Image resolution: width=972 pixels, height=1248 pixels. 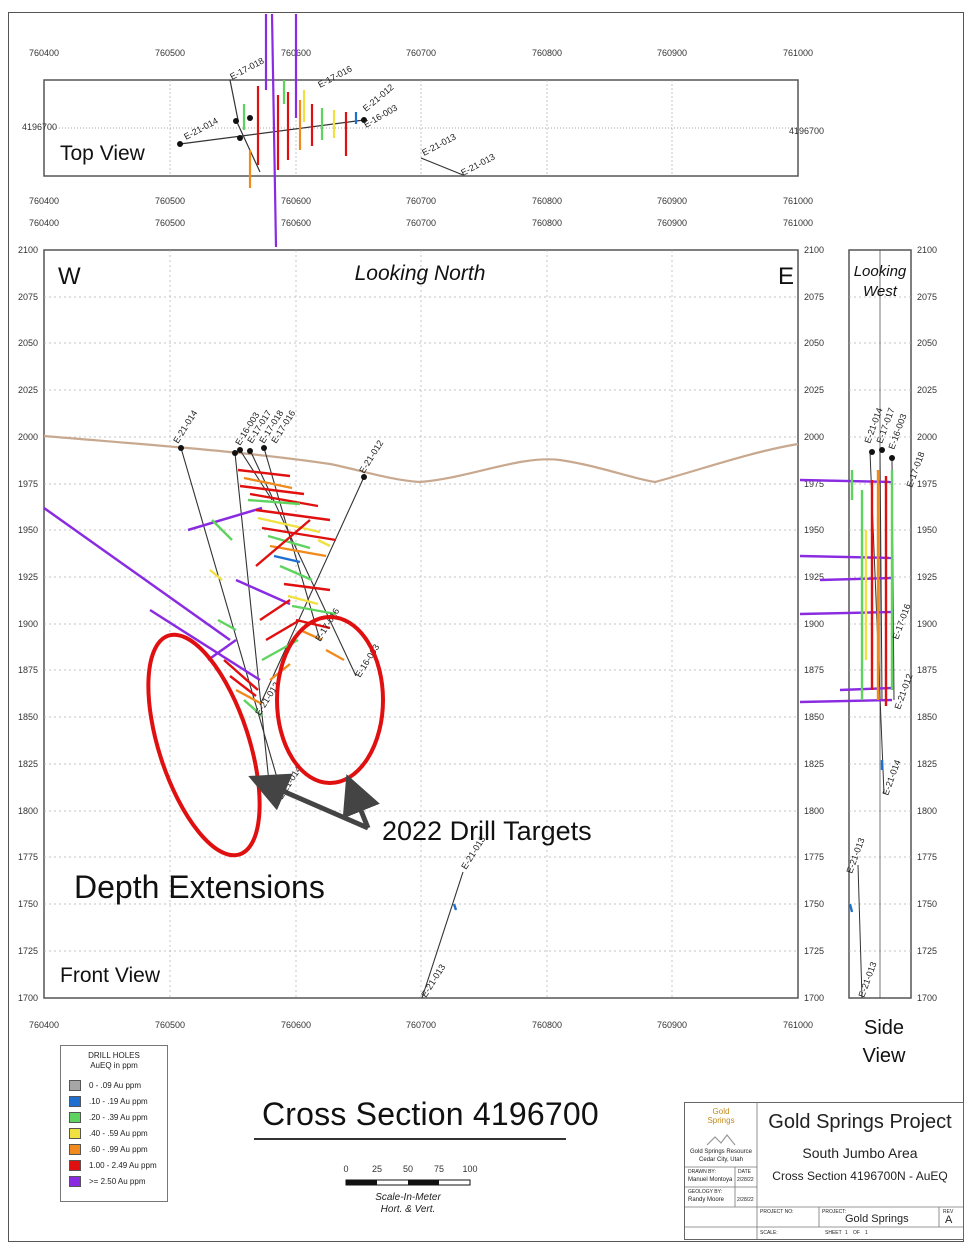 I want to click on legend-item: .20 - .39 Au ppm, so click(x=114, y=1117).